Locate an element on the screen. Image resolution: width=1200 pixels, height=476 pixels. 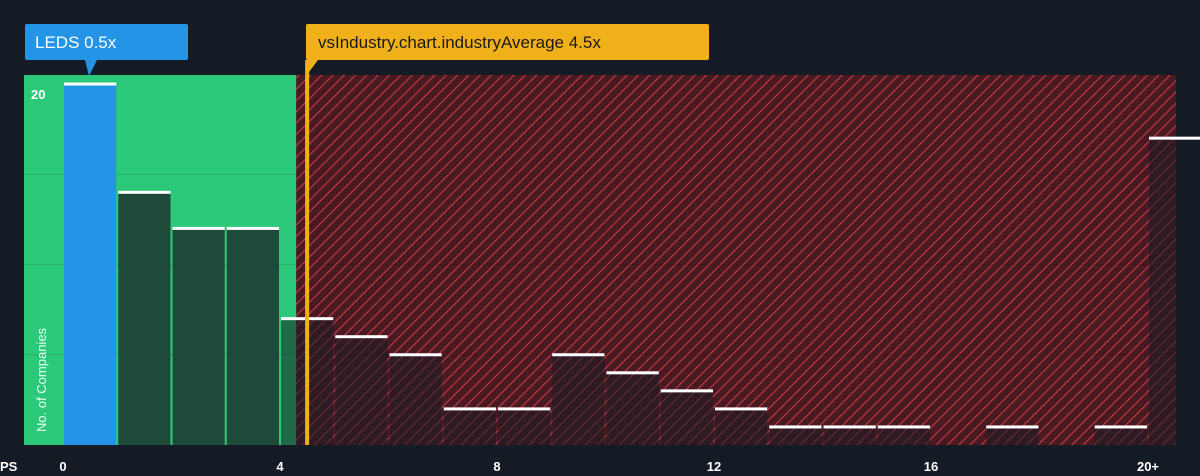
x-tick-label: 0 is located at coordinates (62, 466).